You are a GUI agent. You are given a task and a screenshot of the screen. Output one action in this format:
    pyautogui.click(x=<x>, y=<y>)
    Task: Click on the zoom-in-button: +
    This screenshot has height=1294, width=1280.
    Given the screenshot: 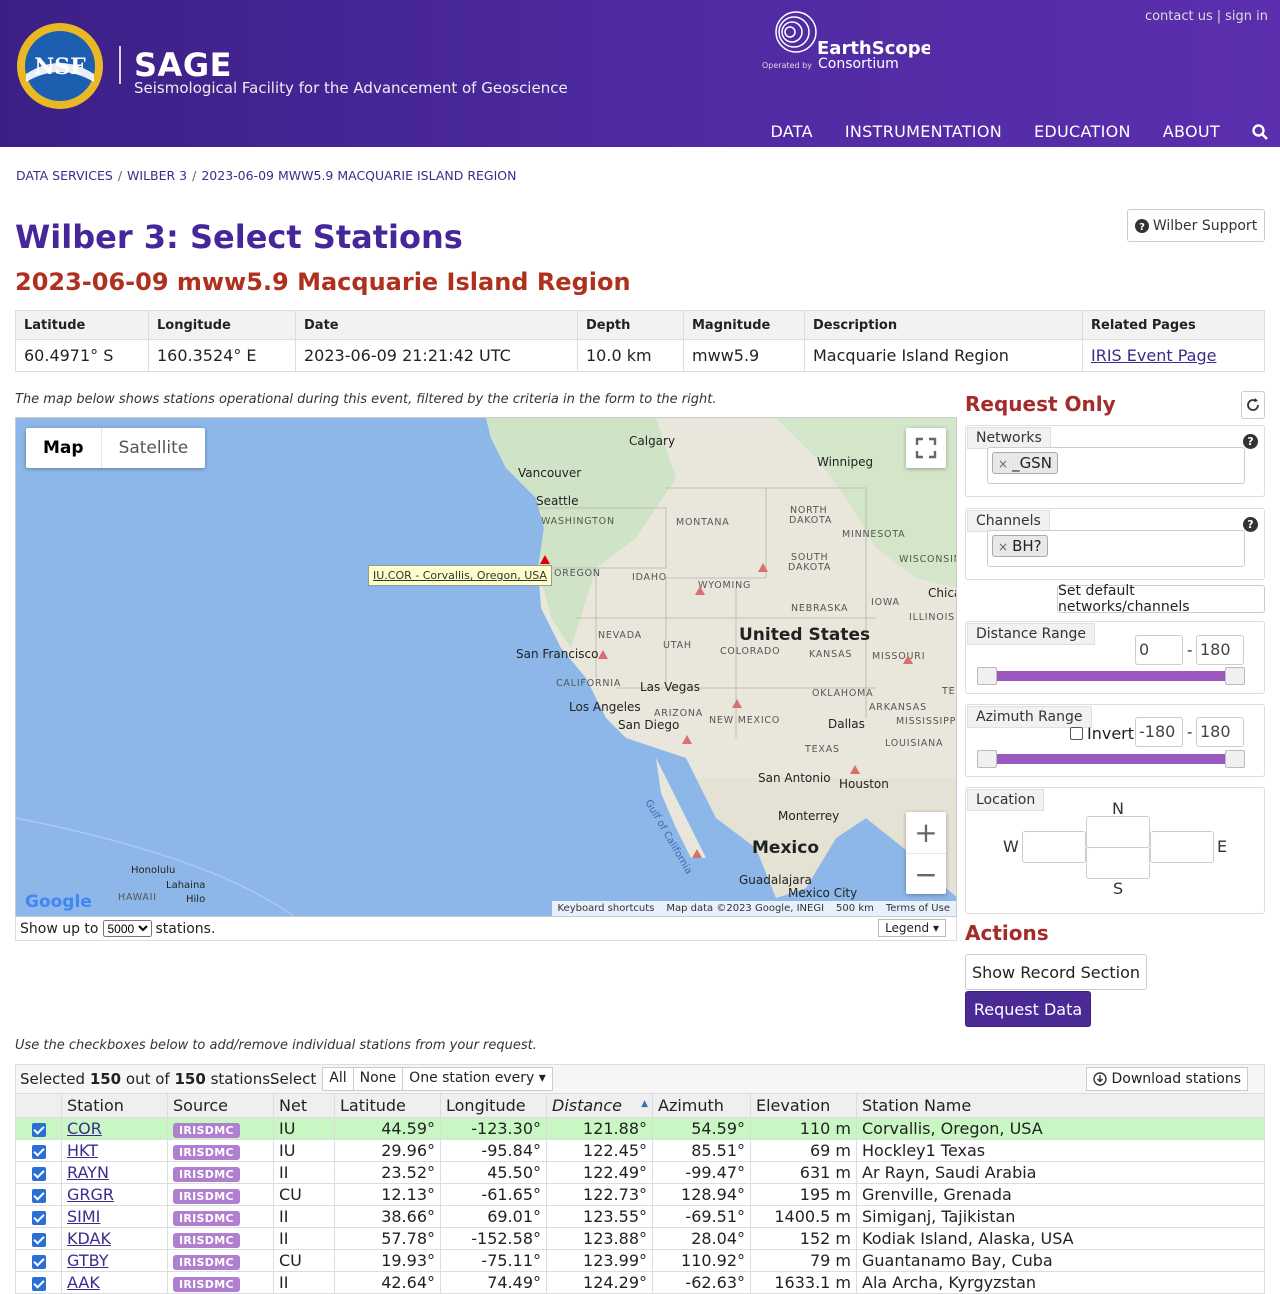 What is the action you would take?
    pyautogui.click(x=926, y=832)
    